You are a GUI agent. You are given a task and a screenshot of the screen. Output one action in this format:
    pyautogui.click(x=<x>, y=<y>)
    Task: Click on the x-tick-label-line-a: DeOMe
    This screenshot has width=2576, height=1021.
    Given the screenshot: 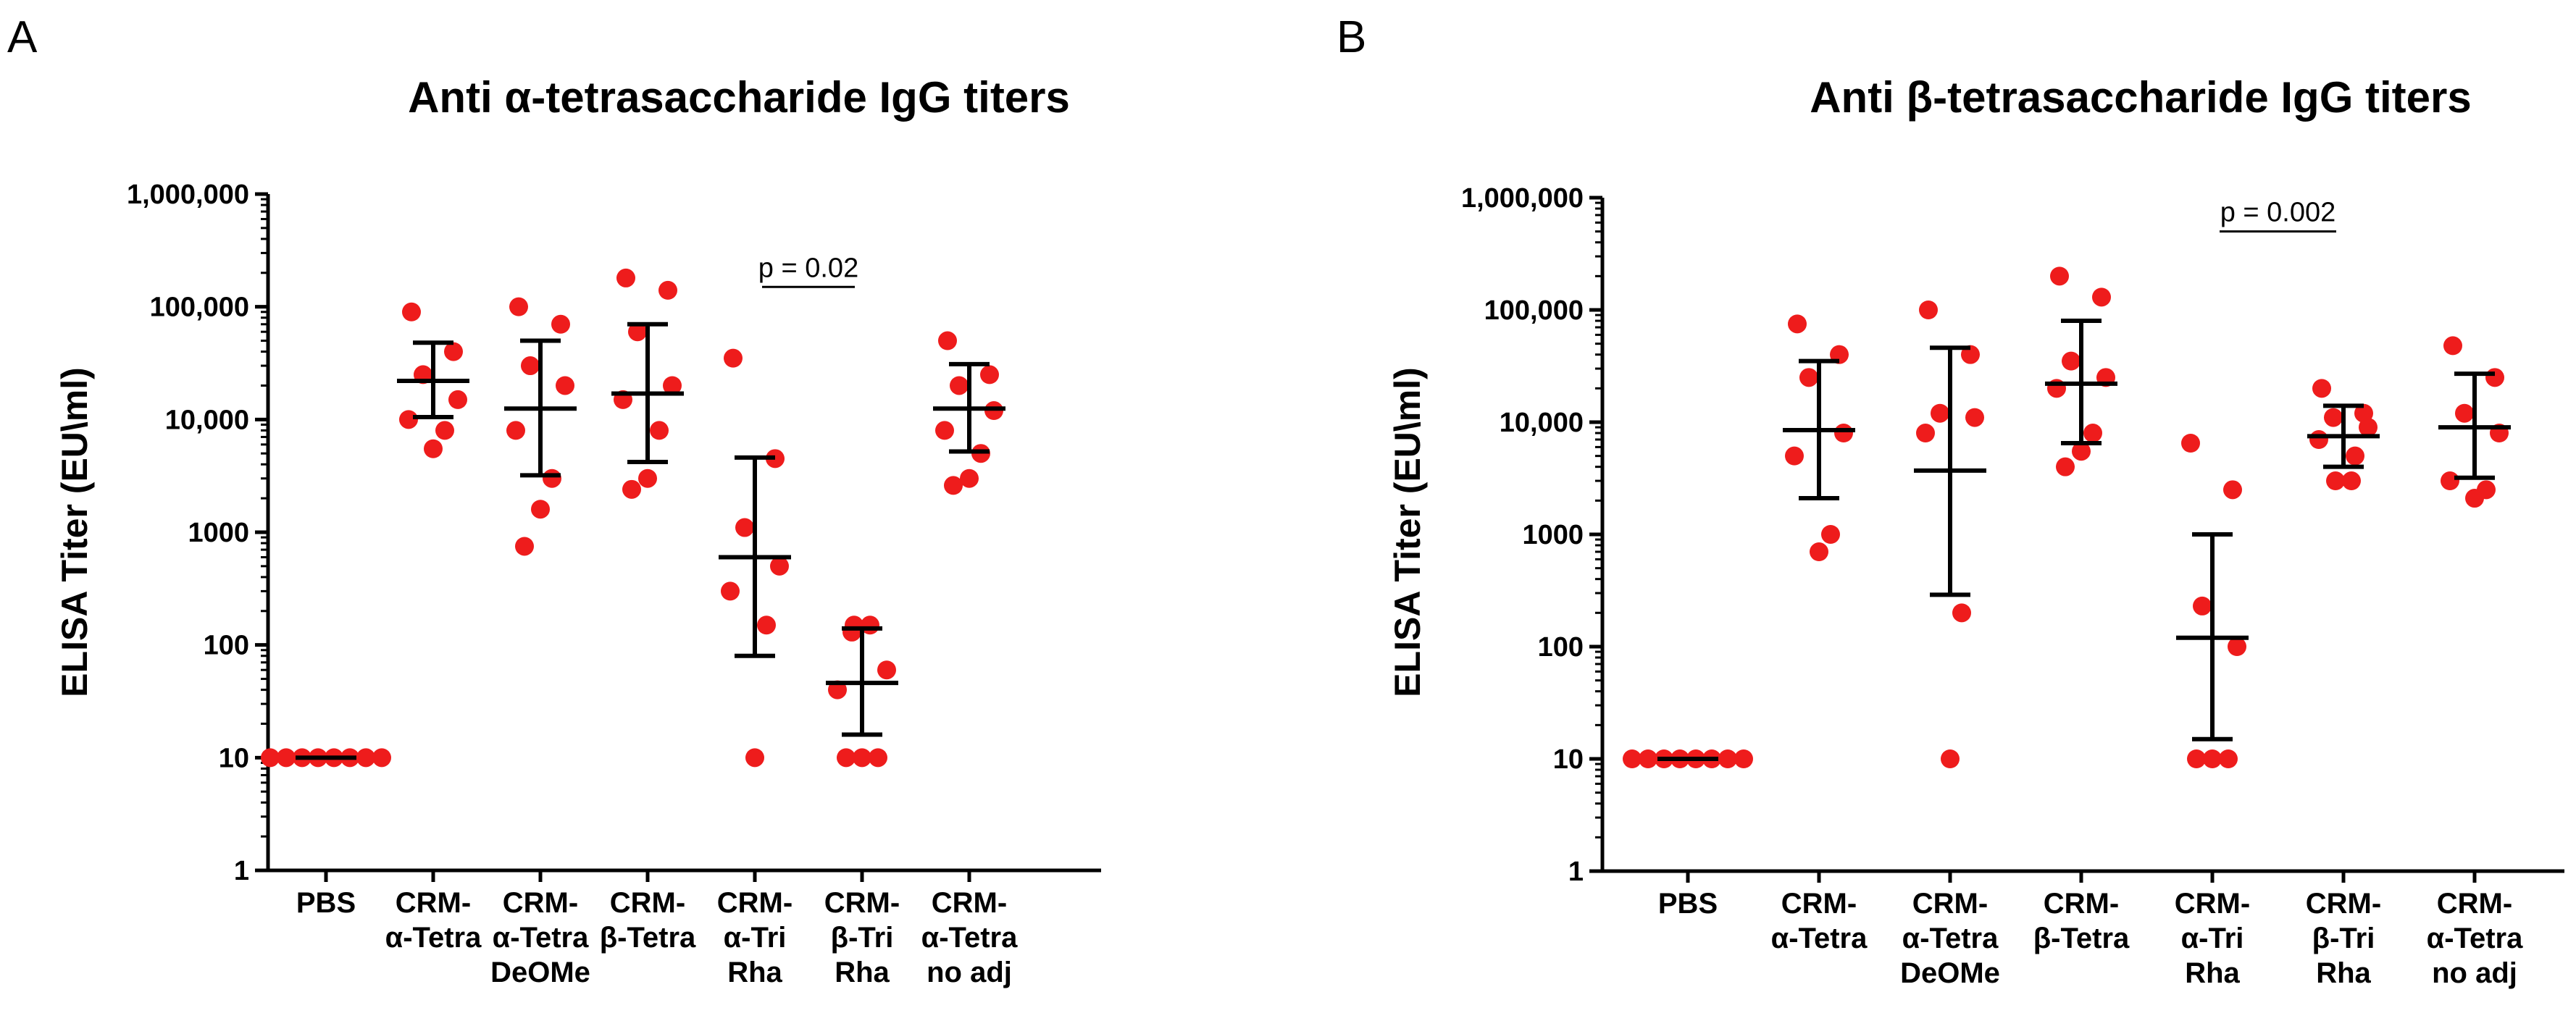 What is the action you would take?
    pyautogui.click(x=540, y=972)
    